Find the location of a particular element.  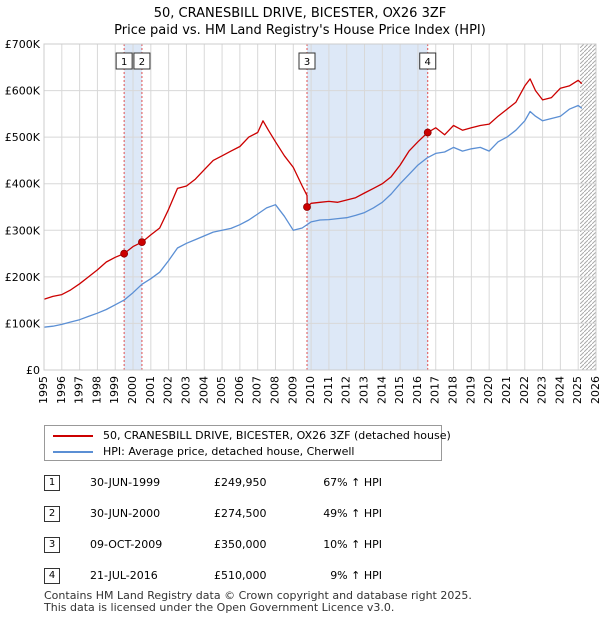

x-tick-label: 2022 is located at coordinates (524, 390).